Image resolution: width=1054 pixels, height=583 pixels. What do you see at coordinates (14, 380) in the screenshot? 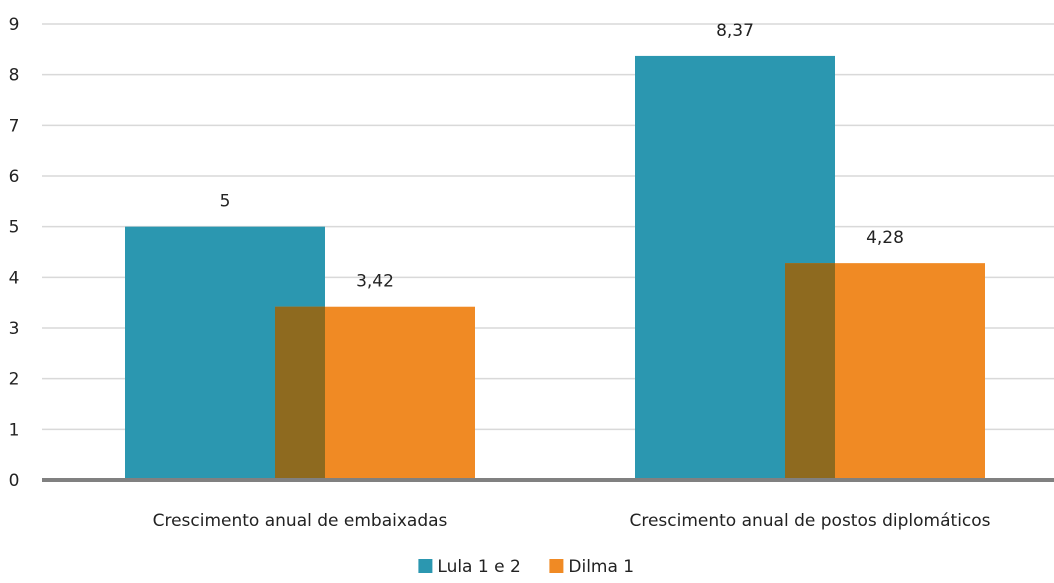
I see `y-tick-label: 2` at bounding box center [14, 380].